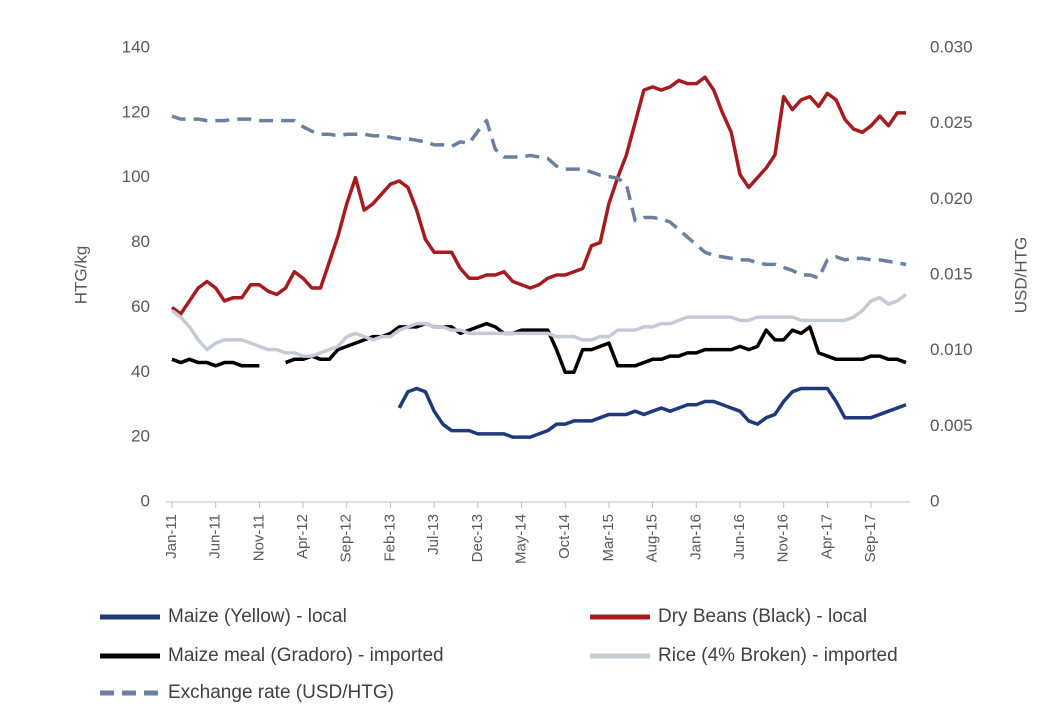  Describe the element at coordinates (140, 241) in the screenshot. I see `y-tick-label: 80` at that location.